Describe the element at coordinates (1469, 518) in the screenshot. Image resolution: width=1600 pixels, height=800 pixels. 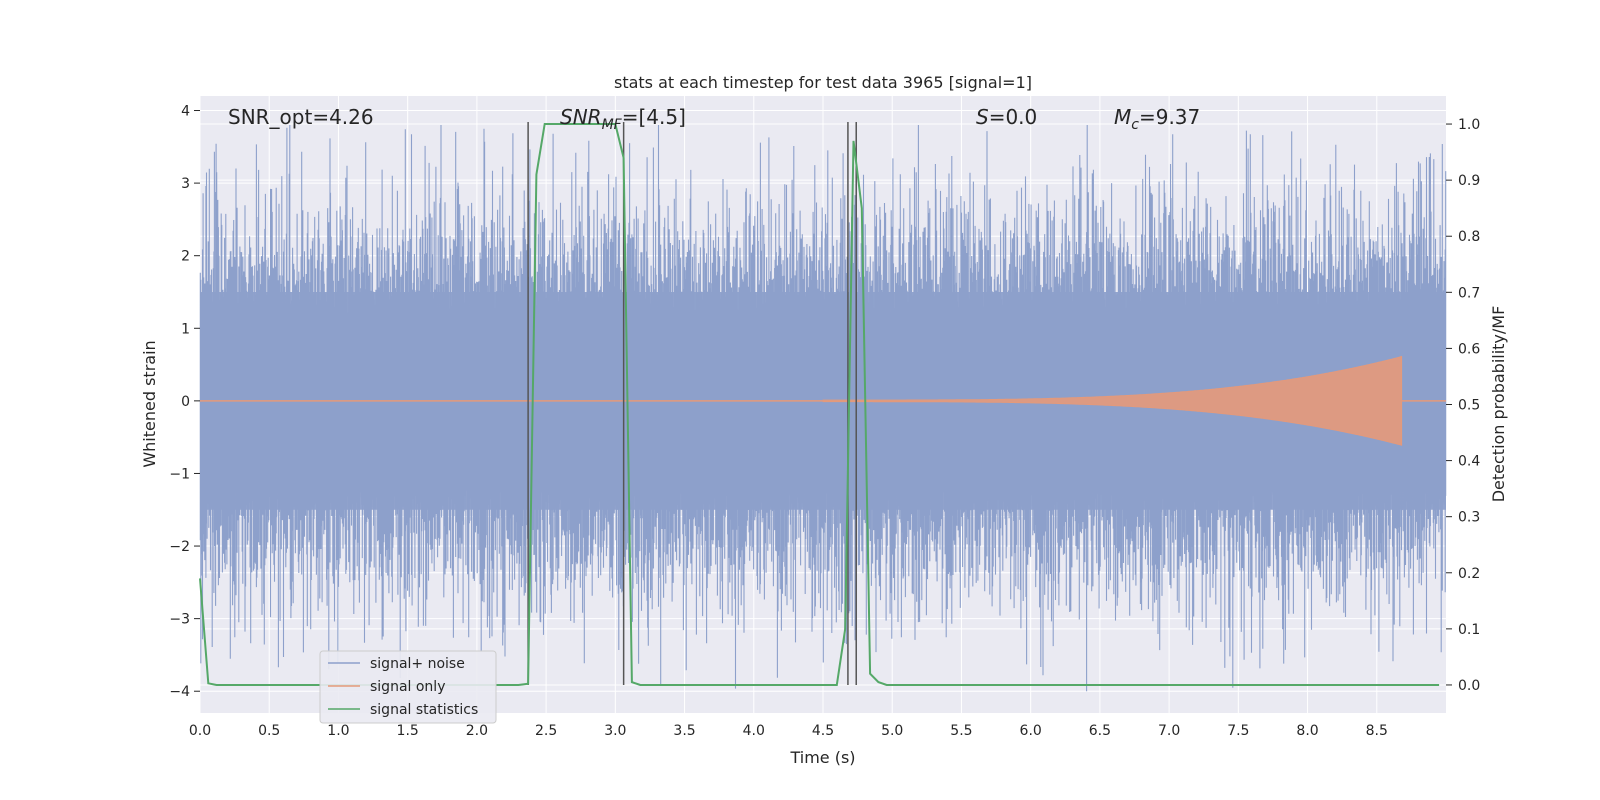
I see `y-right-tick-label: 0.3` at that location.